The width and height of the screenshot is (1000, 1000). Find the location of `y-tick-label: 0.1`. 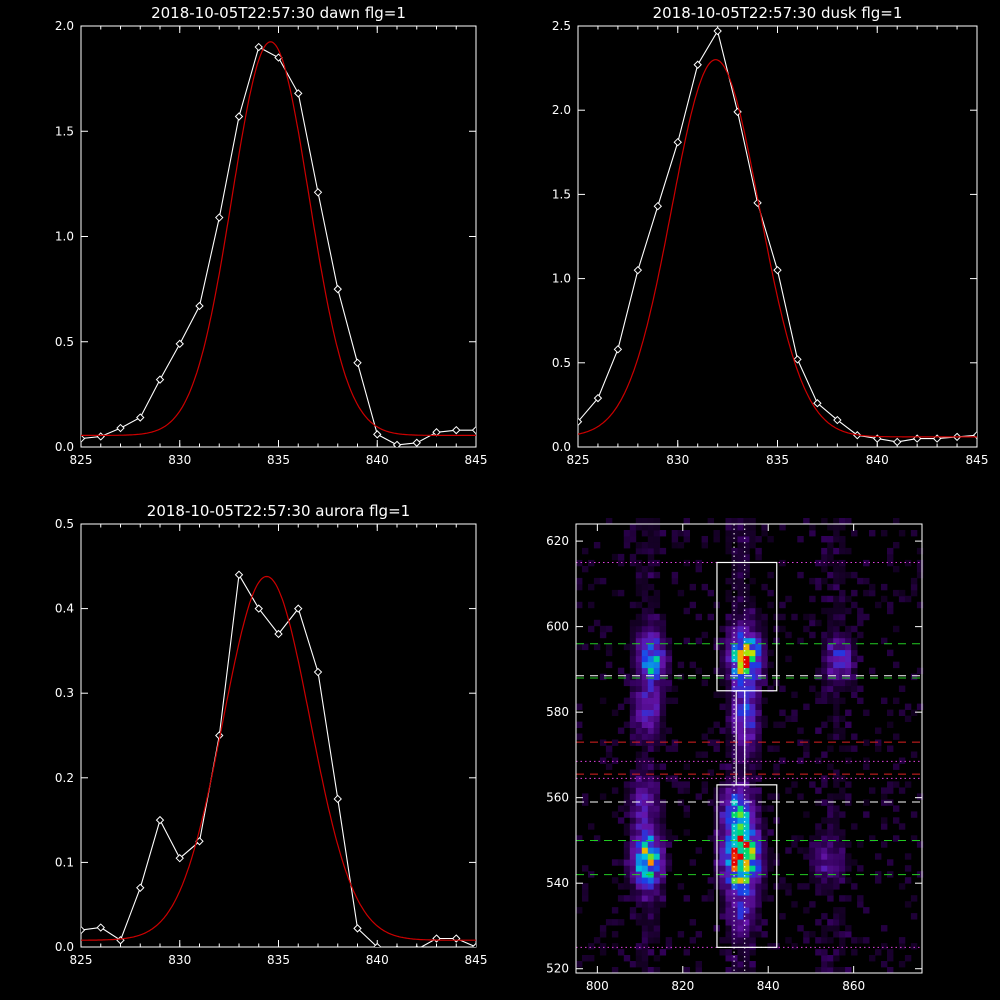

y-tick-label: 0.1 is located at coordinates (64, 862).